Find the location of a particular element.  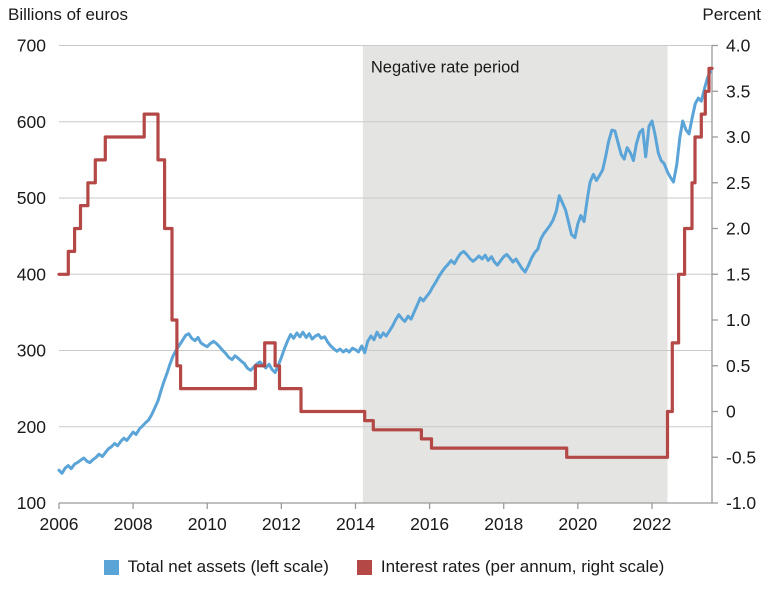

legend-label: Interest rates (per annum, right scale) is located at coordinates (522, 566).